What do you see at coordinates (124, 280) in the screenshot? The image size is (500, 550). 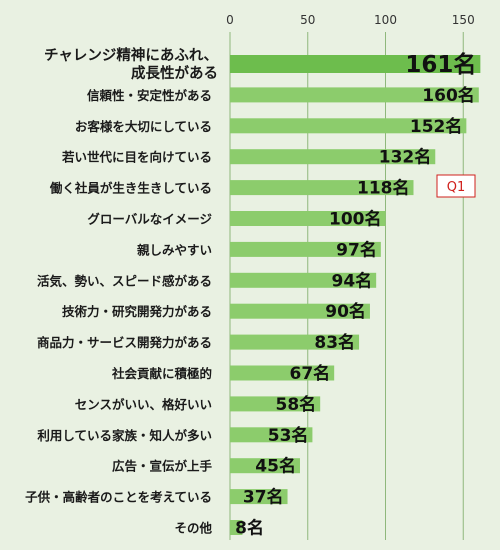 I see `category-label: 活気、勢い、スピード感がある` at bounding box center [124, 280].